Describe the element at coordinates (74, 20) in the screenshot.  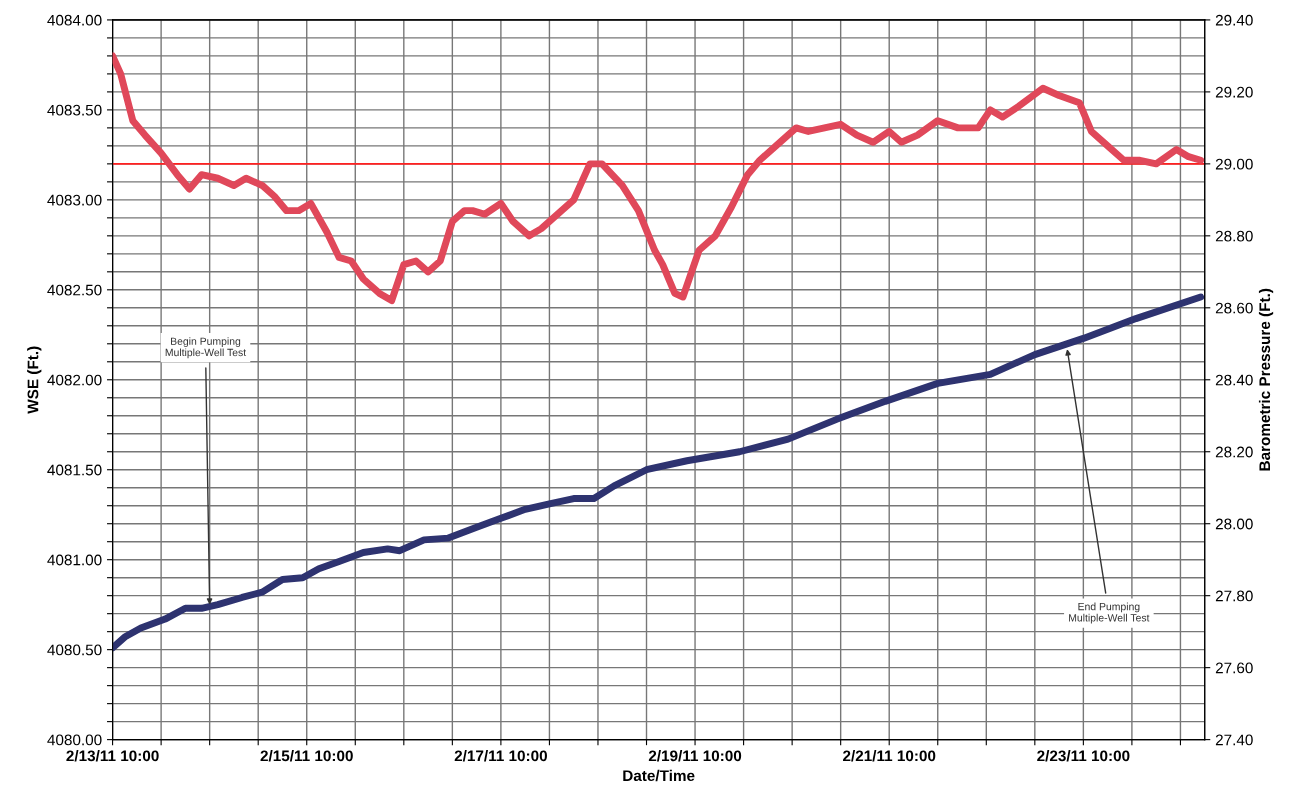
I see `y-tick-label: 4084.00` at that location.